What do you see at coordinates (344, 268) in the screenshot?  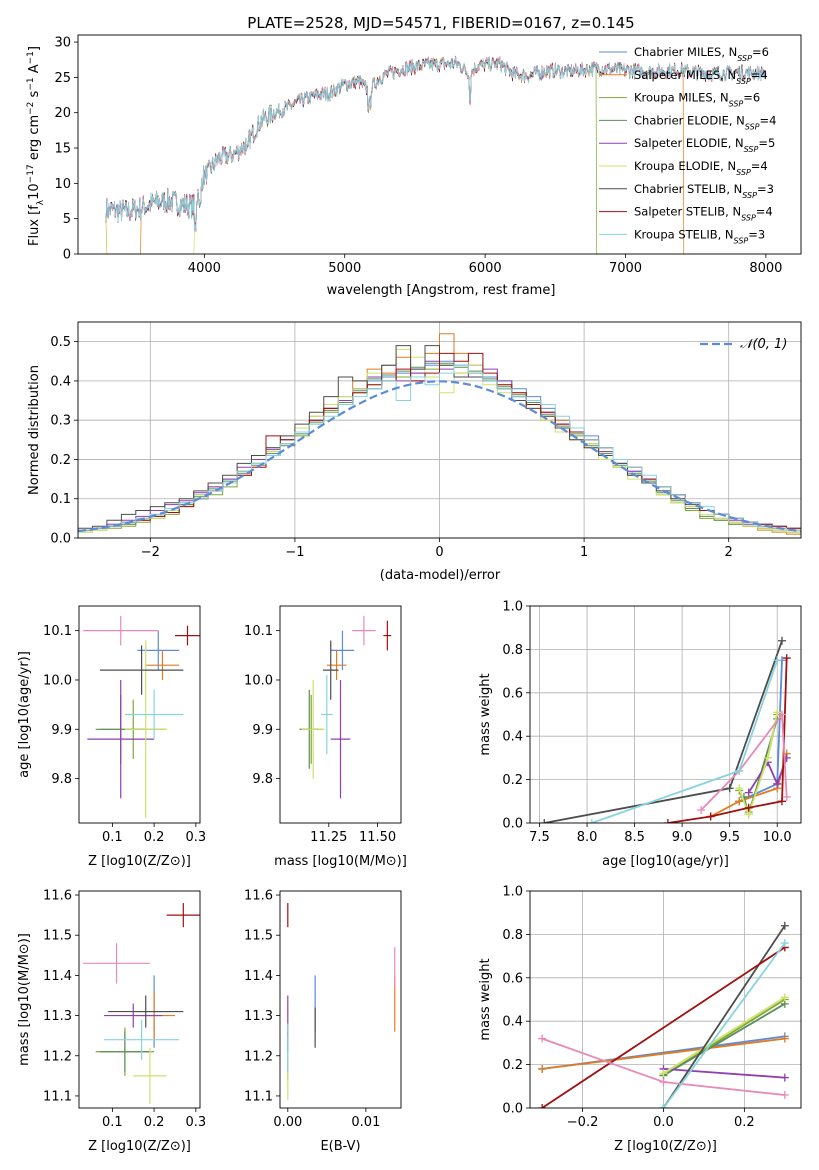 I see `x-tick-label: 5000` at bounding box center [344, 268].